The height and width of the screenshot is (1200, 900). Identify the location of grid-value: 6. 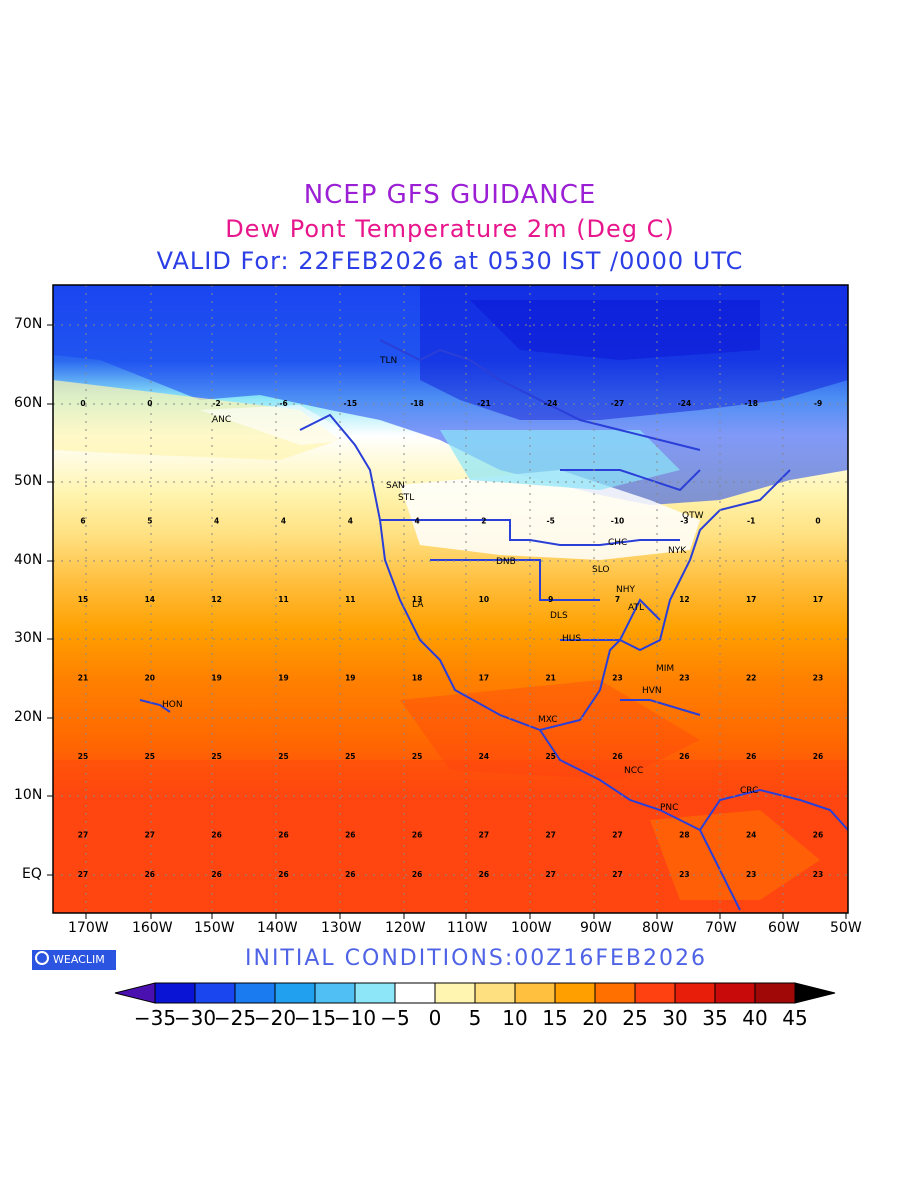
(82, 521).